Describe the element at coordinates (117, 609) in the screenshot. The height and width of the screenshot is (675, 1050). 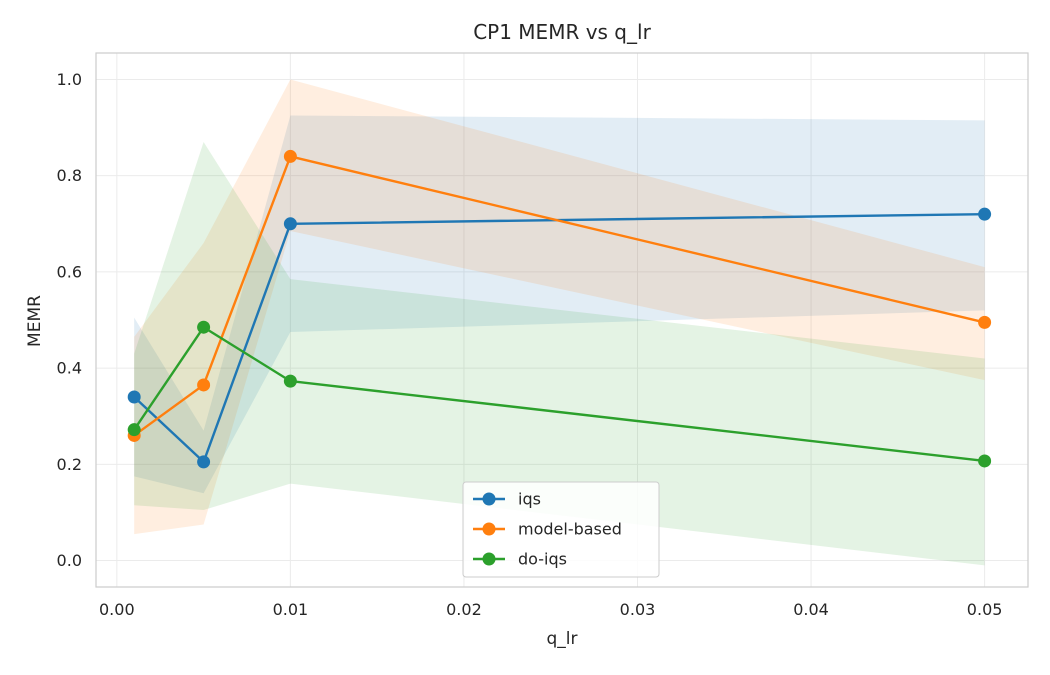
I see `x-tick-label: 0.00` at that location.